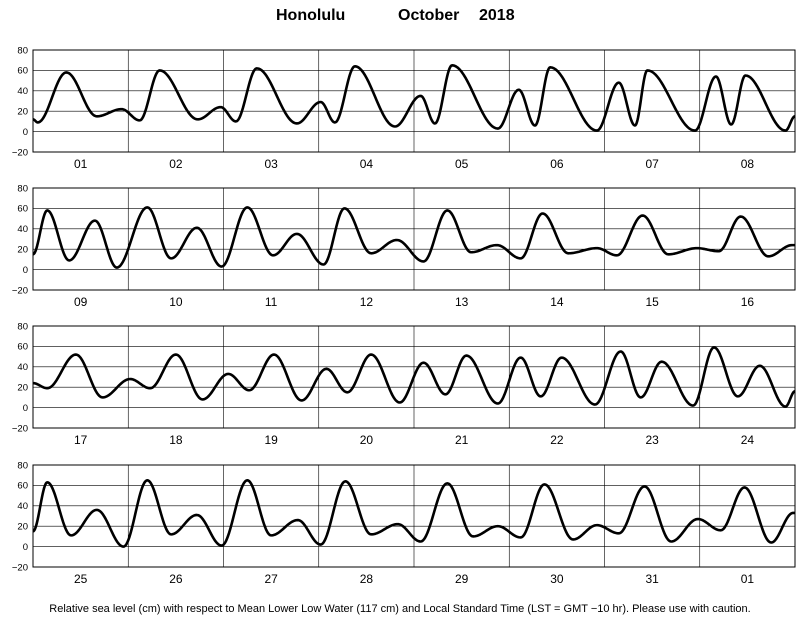  What do you see at coordinates (81, 579) in the screenshot?
I see `day-label: 25` at bounding box center [81, 579].